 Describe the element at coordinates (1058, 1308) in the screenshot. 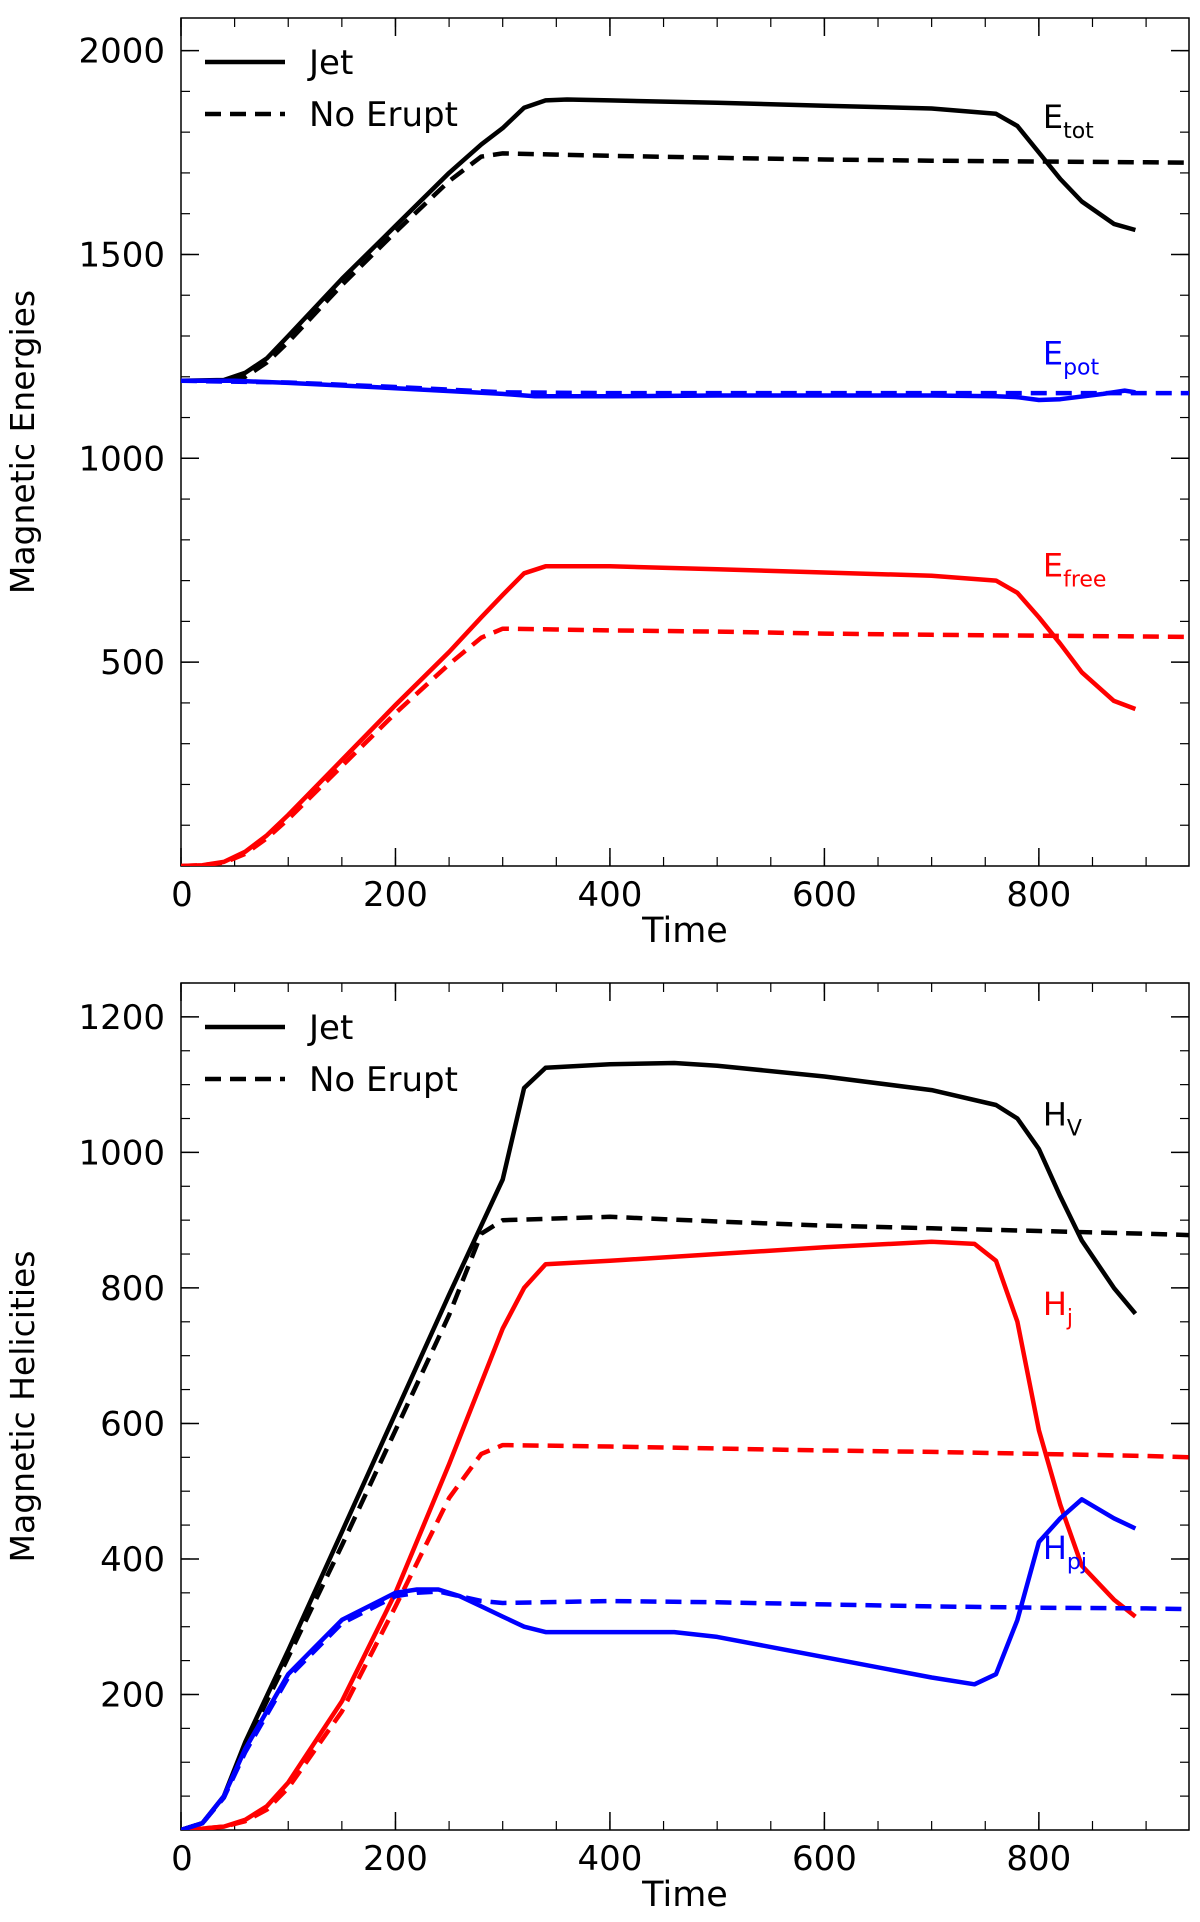

I see `annotation-h-j: Hj` at that location.